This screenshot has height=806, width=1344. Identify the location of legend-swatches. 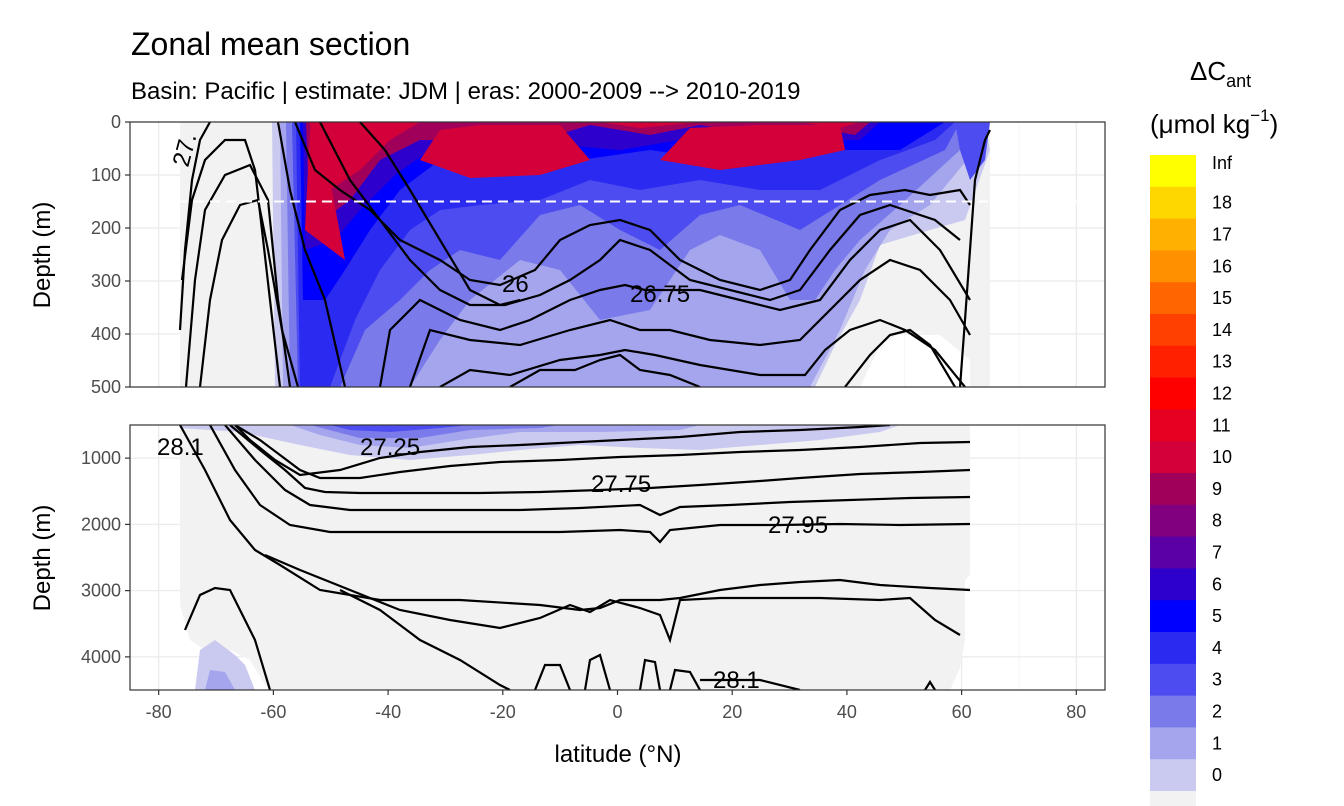
(1173, 480).